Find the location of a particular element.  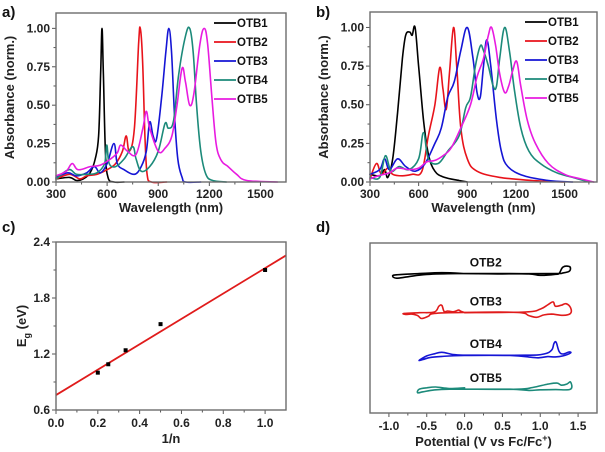

fit-line is located at coordinates (171, 325).